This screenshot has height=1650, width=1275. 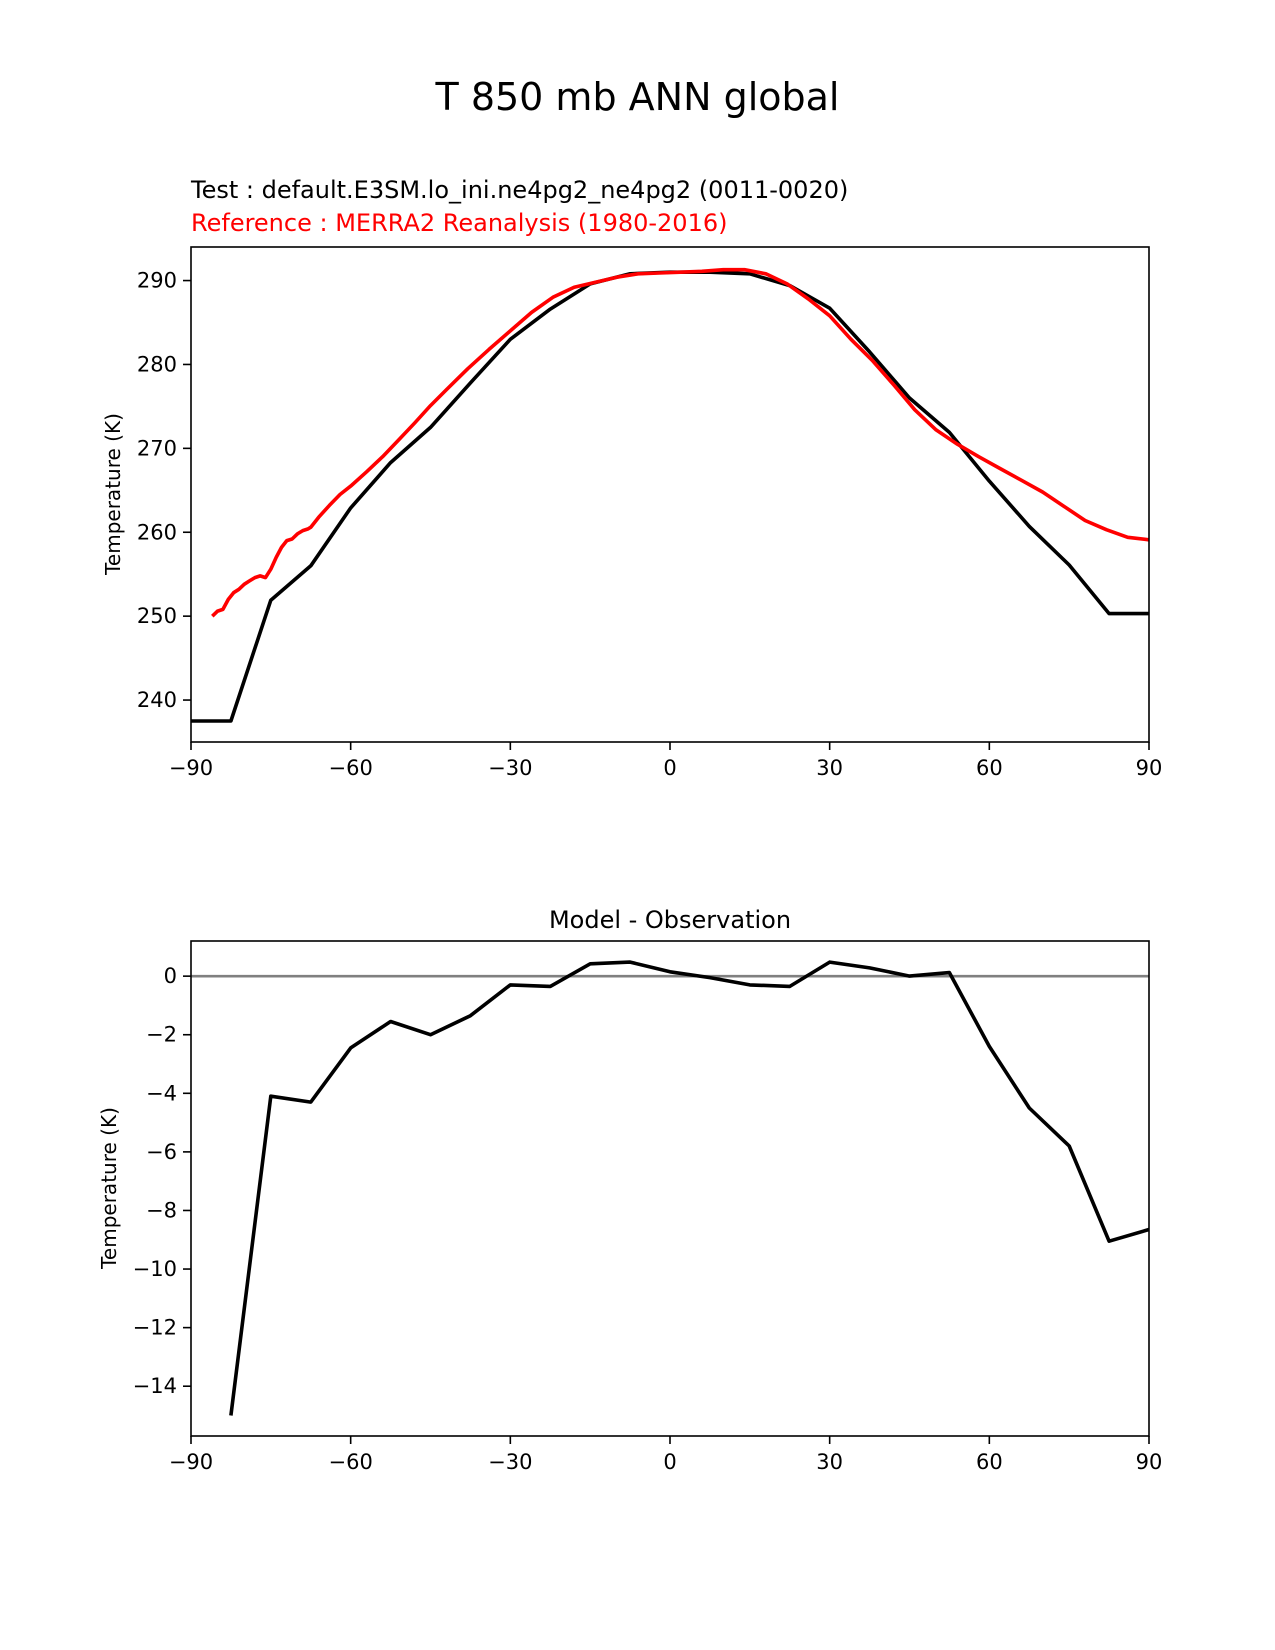 What do you see at coordinates (155, 1269) in the screenshot?
I see `bottom-ytick-label: −10` at bounding box center [155, 1269].